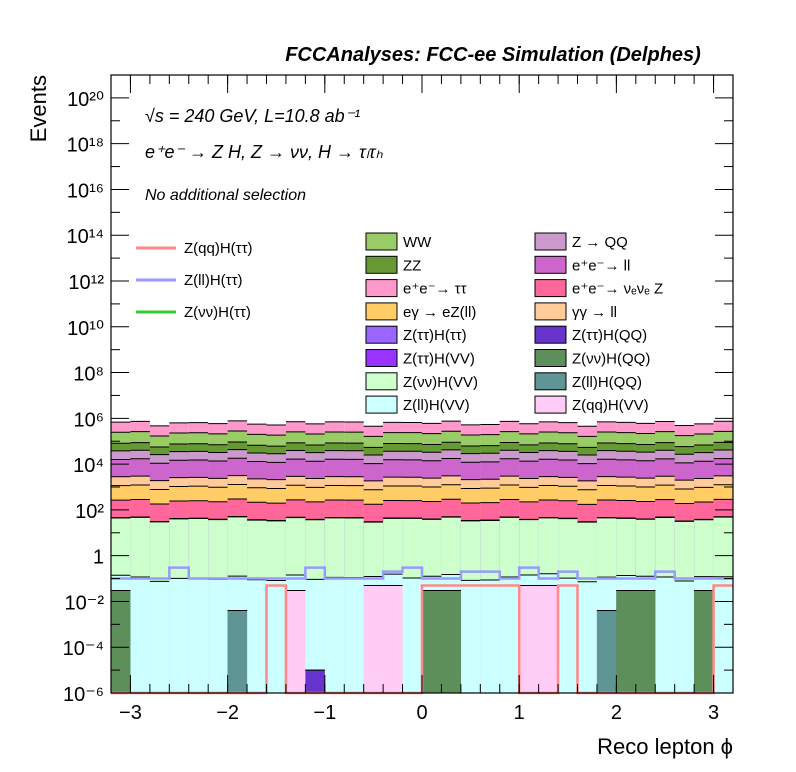 This screenshot has height=772, width=796. What do you see at coordinates (218, 248) in the screenshot?
I see `legend-label: Z(qq)H(ττ)` at bounding box center [218, 248].